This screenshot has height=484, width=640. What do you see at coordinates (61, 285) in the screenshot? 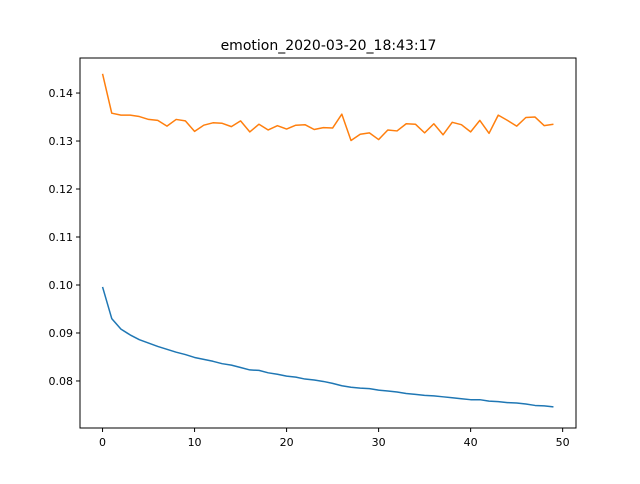
I see `y-tick-label: 0.10` at bounding box center [61, 285].